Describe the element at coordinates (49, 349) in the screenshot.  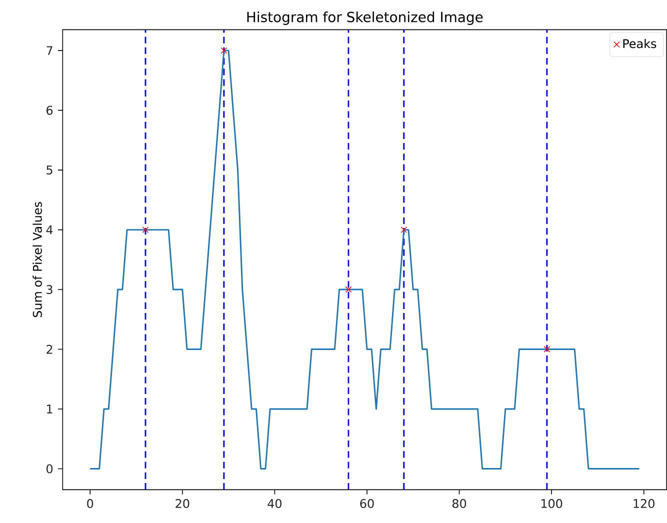
I see `y-tick-label: 2` at that location.